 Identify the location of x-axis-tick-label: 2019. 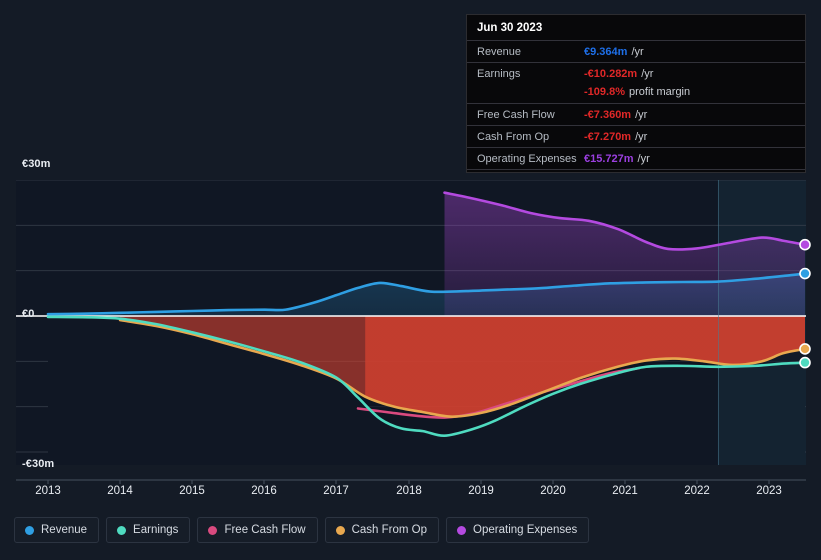
(481, 491).